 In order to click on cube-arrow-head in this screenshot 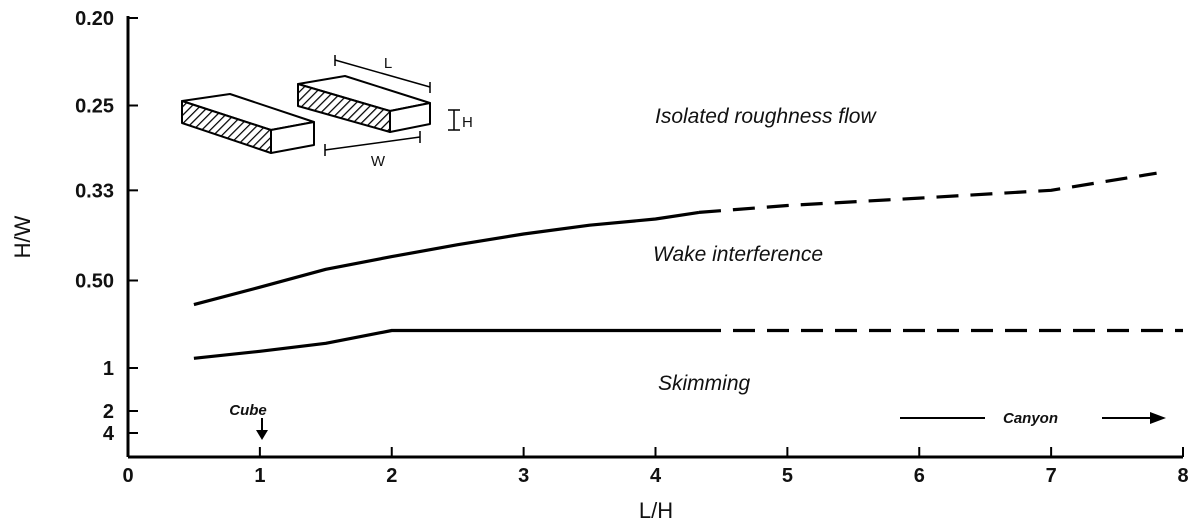, I will do `click(262, 435)`.